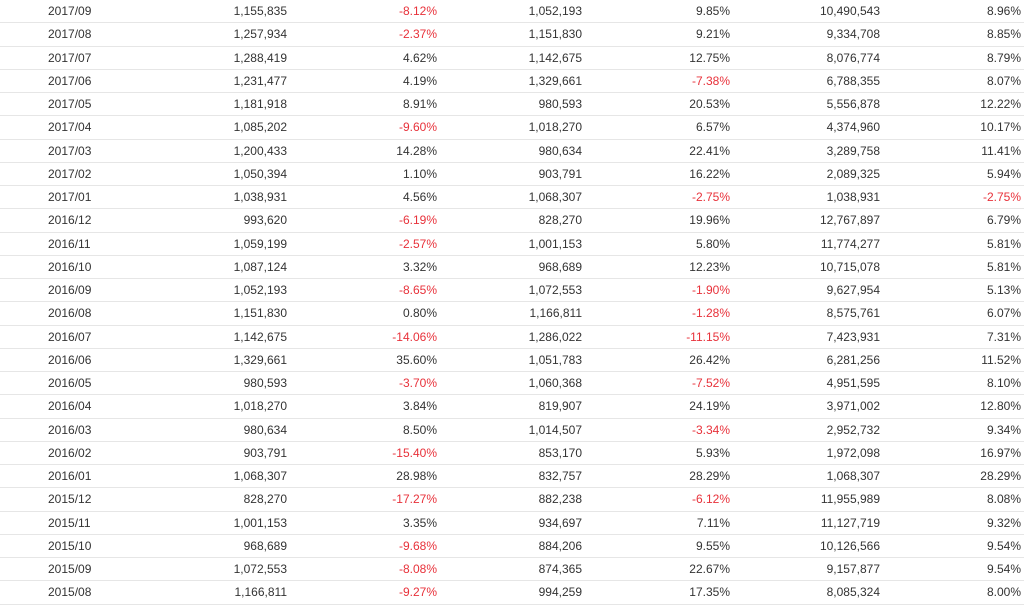 The image size is (1024, 607). Describe the element at coordinates (953, 267) in the screenshot. I see `cumulative-yoy-cell: 5.81%` at that location.